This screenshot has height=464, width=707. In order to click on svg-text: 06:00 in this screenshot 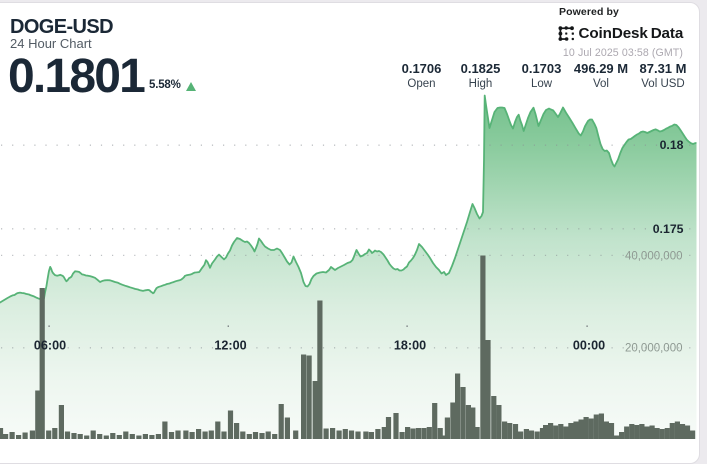, I will do `click(50, 346)`.